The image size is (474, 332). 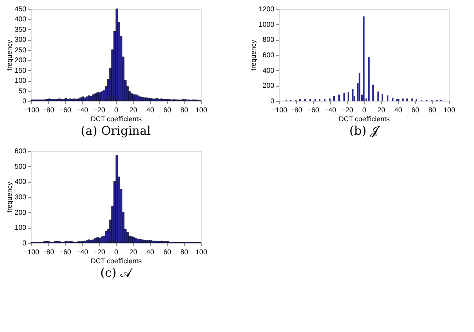 What do you see at coordinates (366, 131) in the screenshot?
I see `text: (b) 𝒥` at bounding box center [366, 131].